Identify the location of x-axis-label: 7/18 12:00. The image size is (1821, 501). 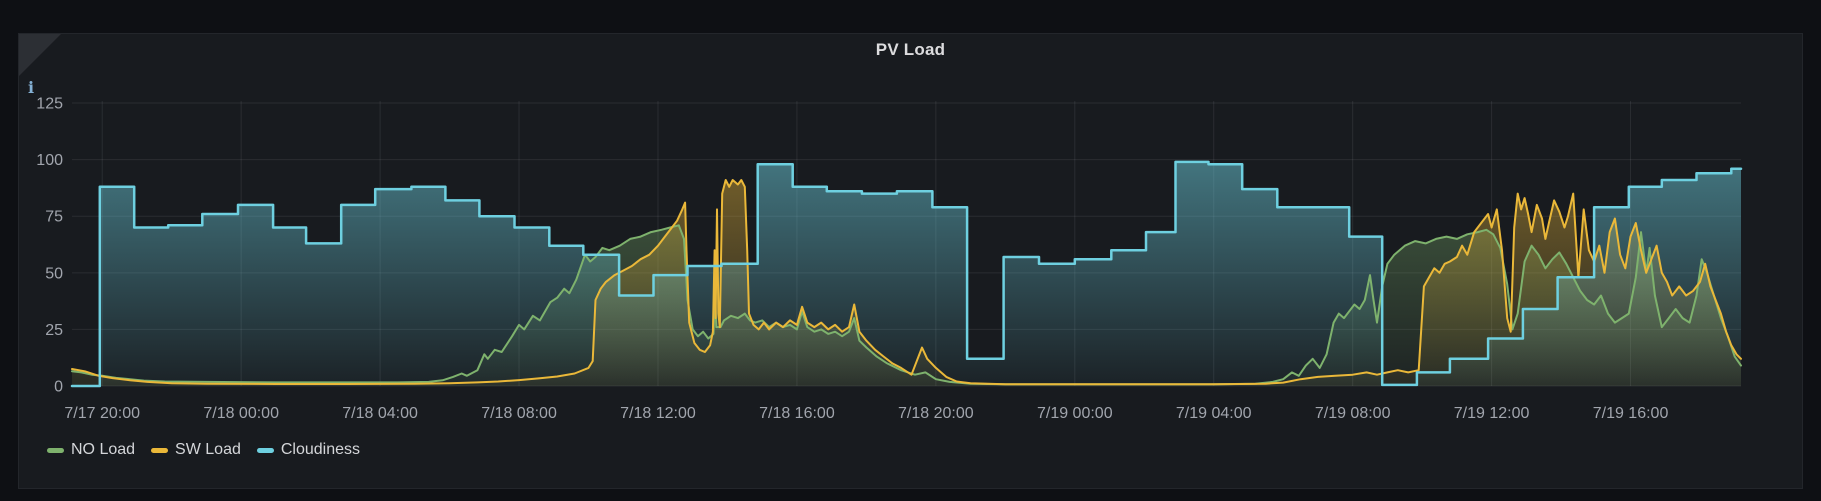
(658, 413).